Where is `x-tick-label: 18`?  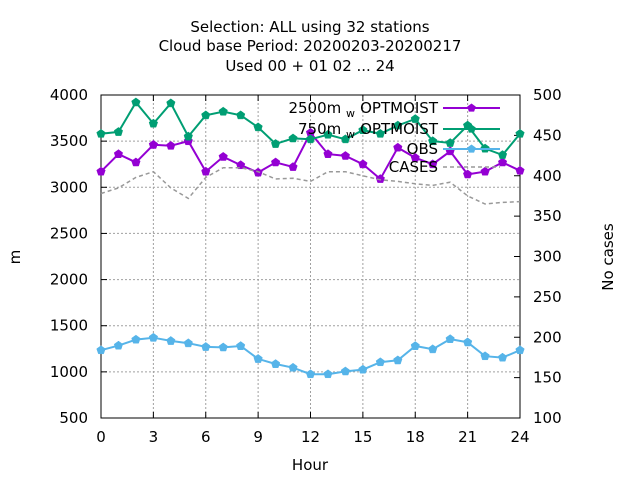
x-tick-label: 18 is located at coordinates (415, 437).